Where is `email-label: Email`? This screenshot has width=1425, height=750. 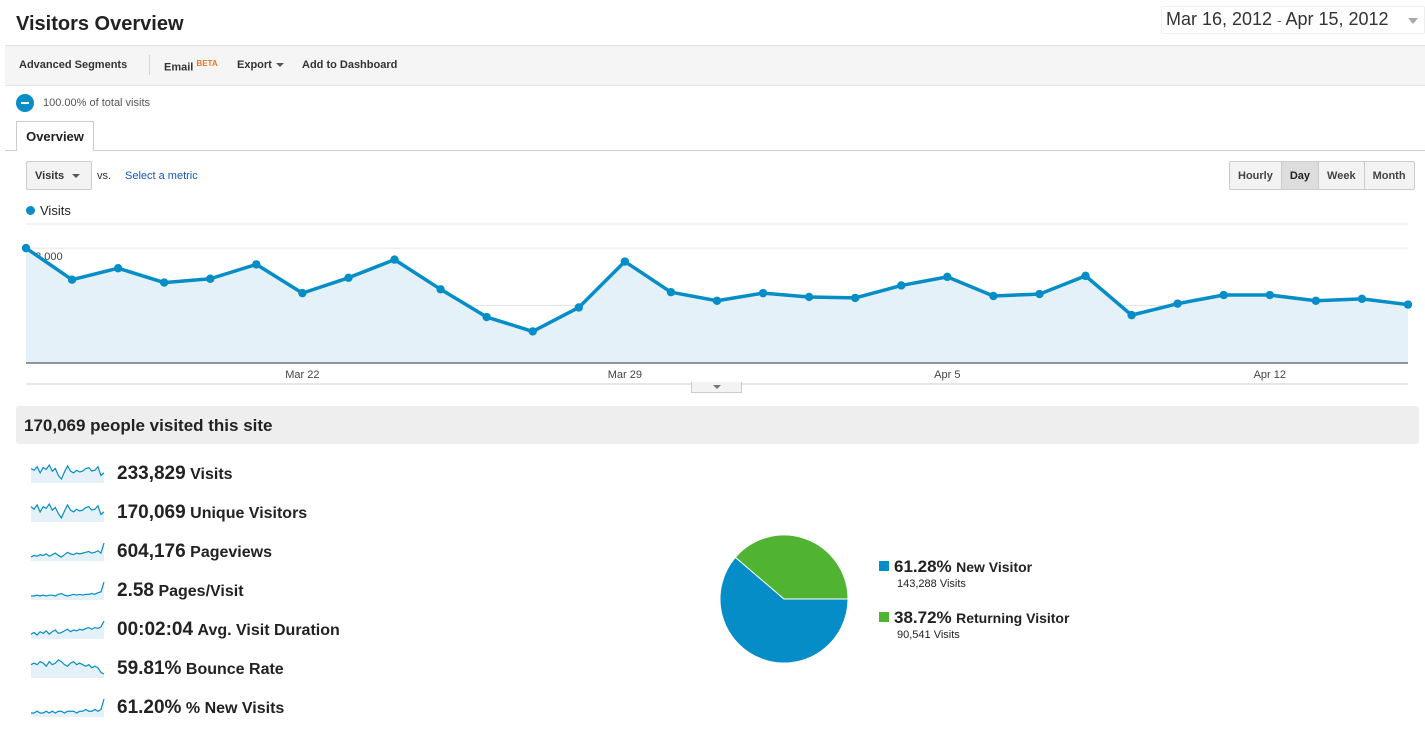 email-label: Email is located at coordinates (179, 67).